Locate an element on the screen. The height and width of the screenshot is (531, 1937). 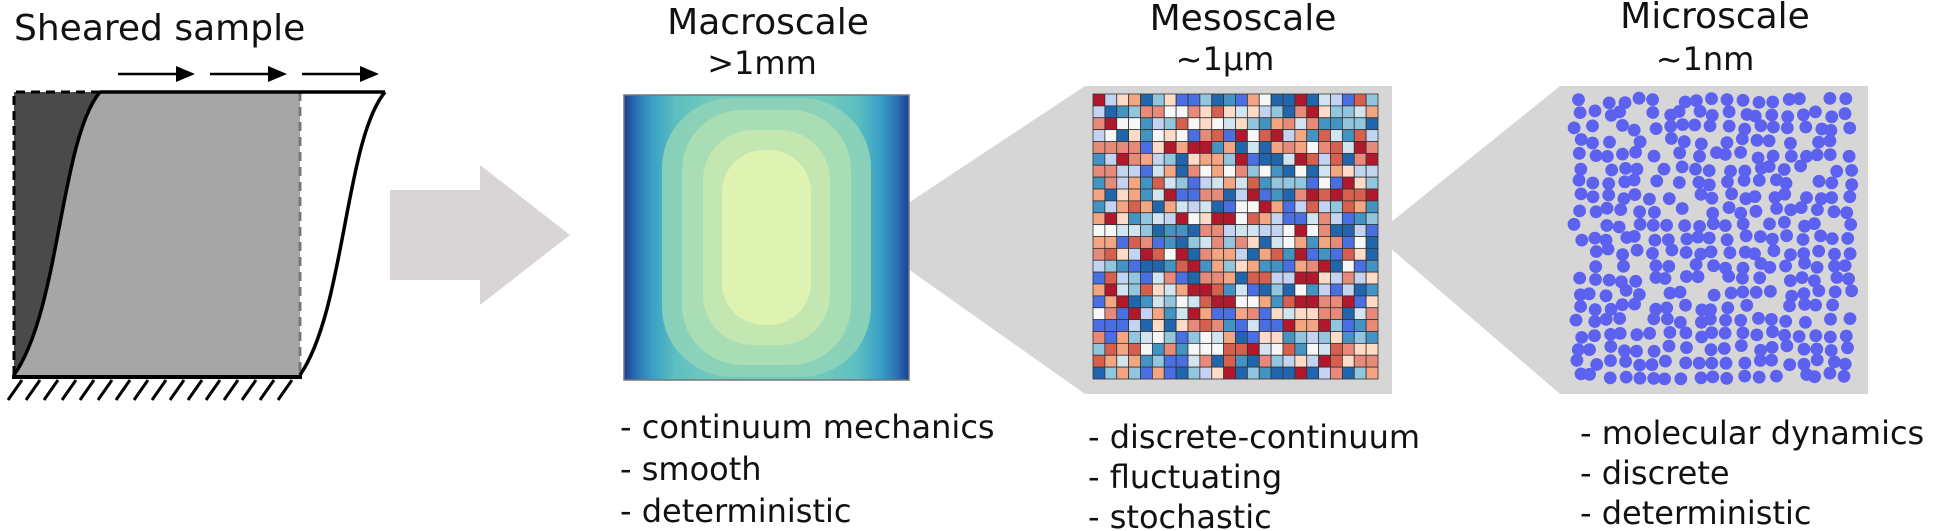
micro-bullet-2: - discrete is located at coordinates (1655, 473).